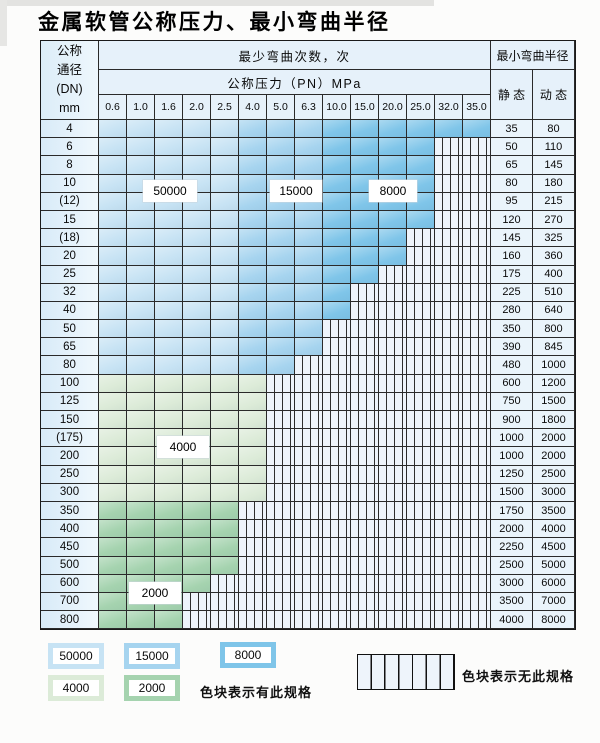 The image size is (600, 743). Describe the element at coordinates (554, 420) in the screenshot. I see `dynamic-radius-cell: 1800` at that location.